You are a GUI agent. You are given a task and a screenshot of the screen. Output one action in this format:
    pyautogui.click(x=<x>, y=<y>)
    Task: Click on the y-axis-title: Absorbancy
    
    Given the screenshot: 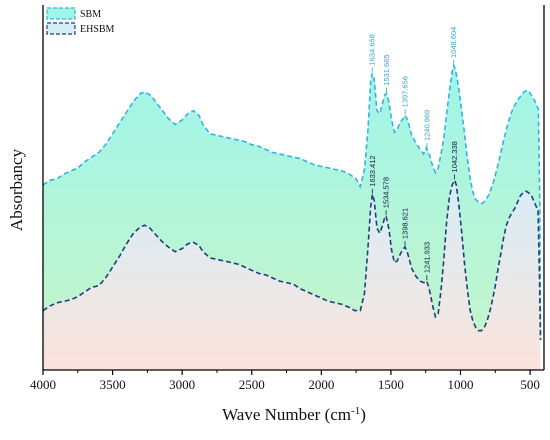 What is the action you would take?
    pyautogui.click(x=16, y=189)
    